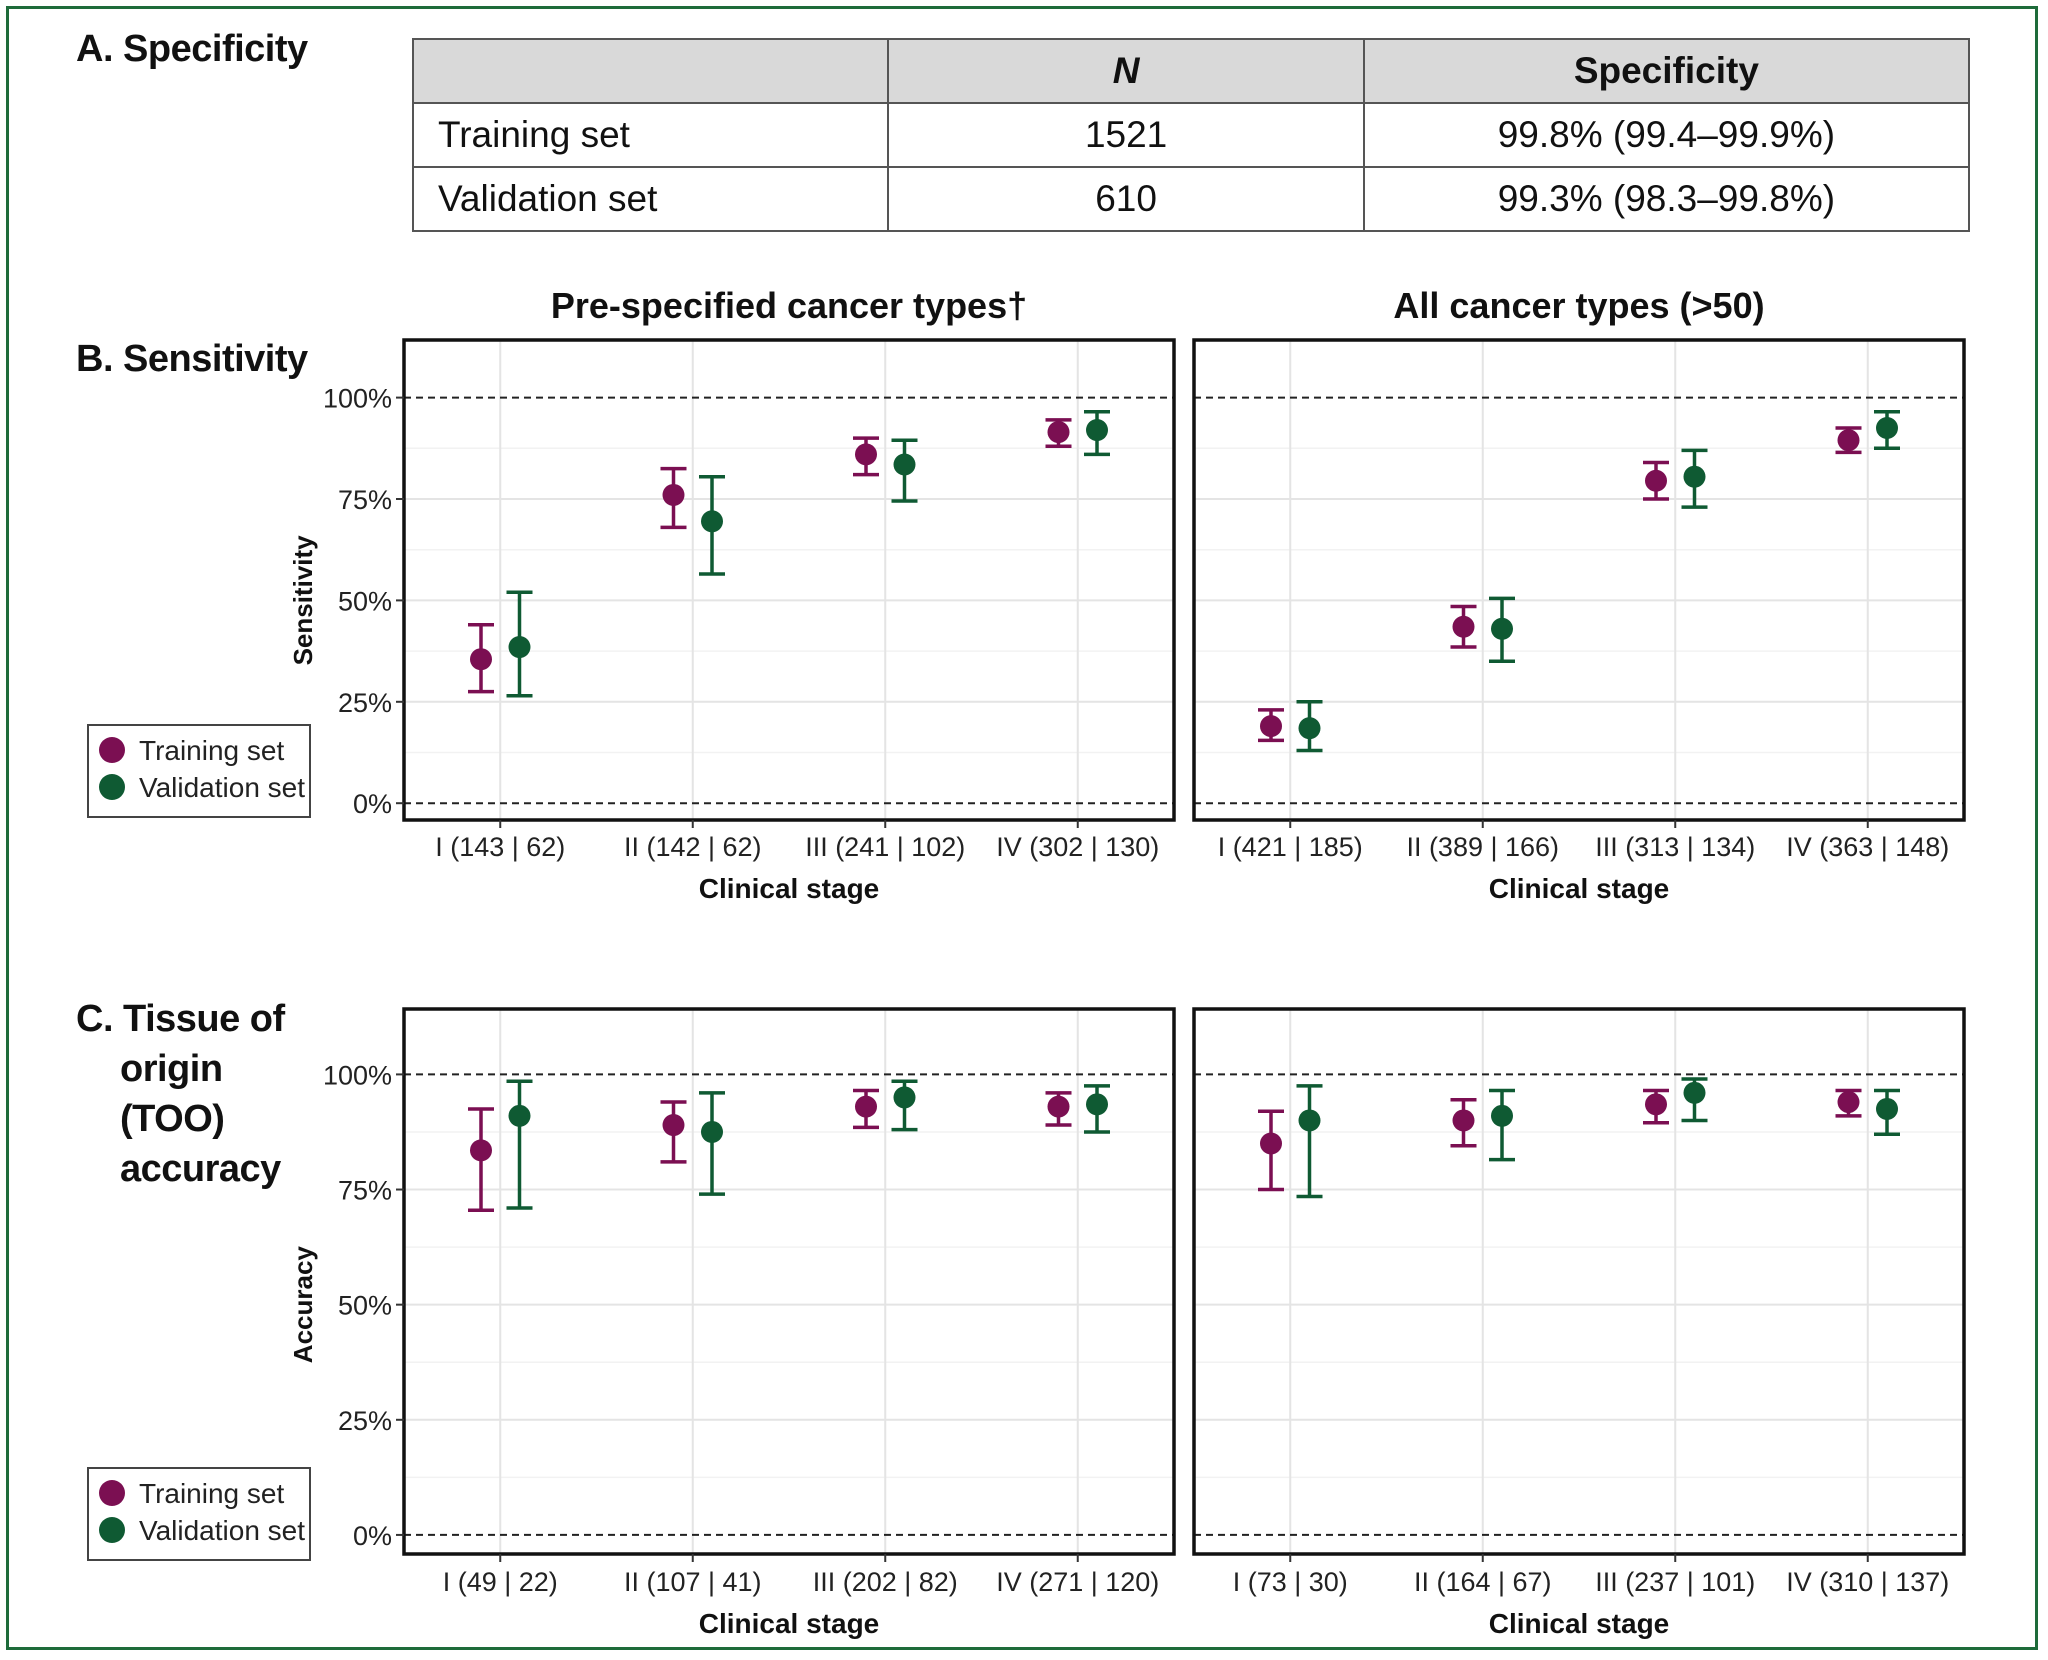  What do you see at coordinates (1126, 199) in the screenshot?
I see `table-cell-n: 610` at bounding box center [1126, 199].